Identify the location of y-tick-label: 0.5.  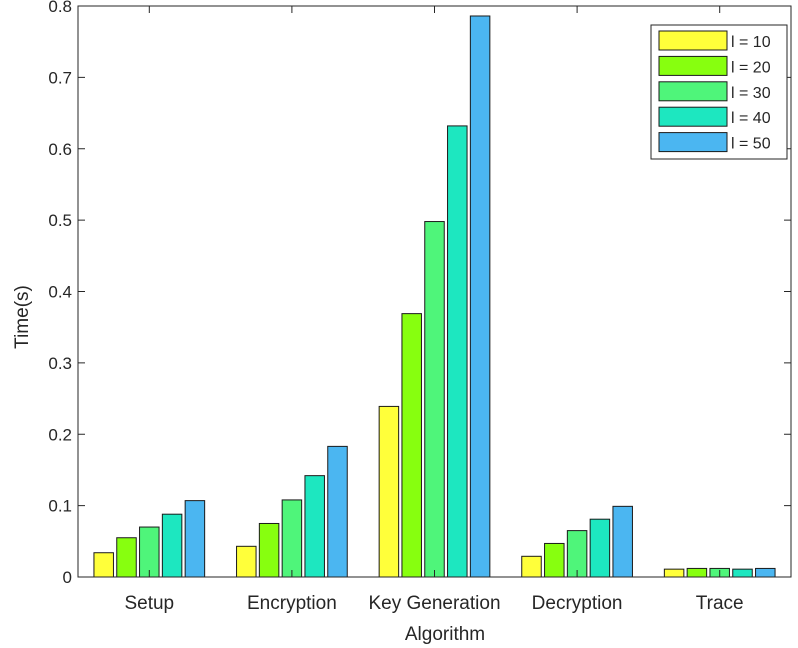
(60, 220).